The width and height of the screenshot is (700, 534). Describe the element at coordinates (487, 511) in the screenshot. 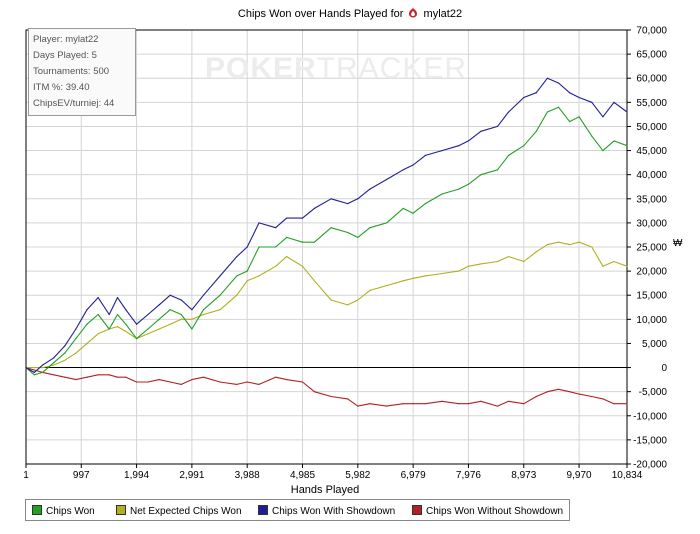

I see `legend-item-without-showdown: Chips Won Without Showdown` at that location.